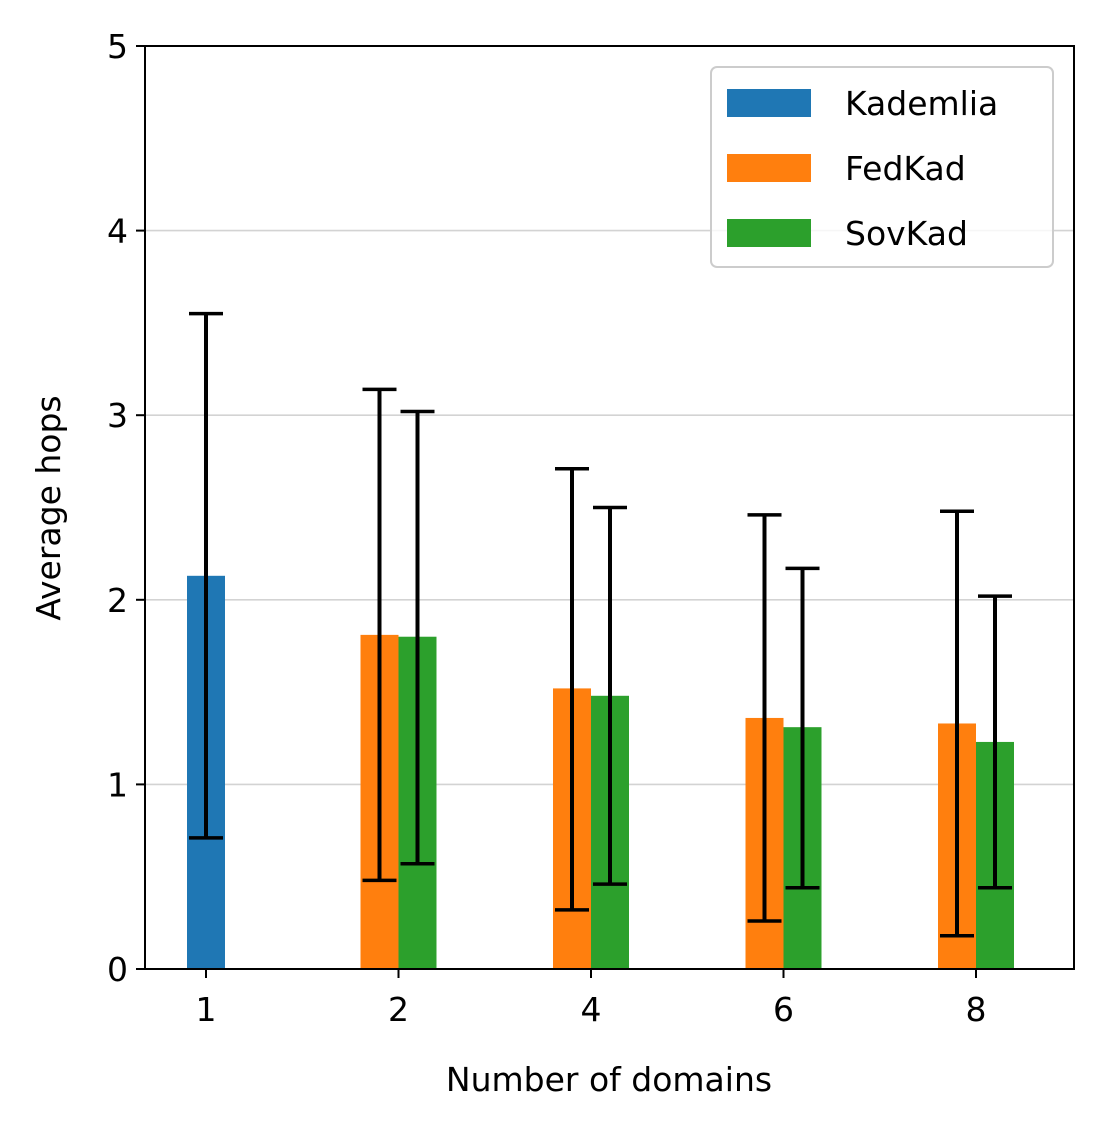 The image size is (1104, 1130). Describe the element at coordinates (905, 168) in the screenshot. I see `legend-label-fedkad: FedKad` at that location.